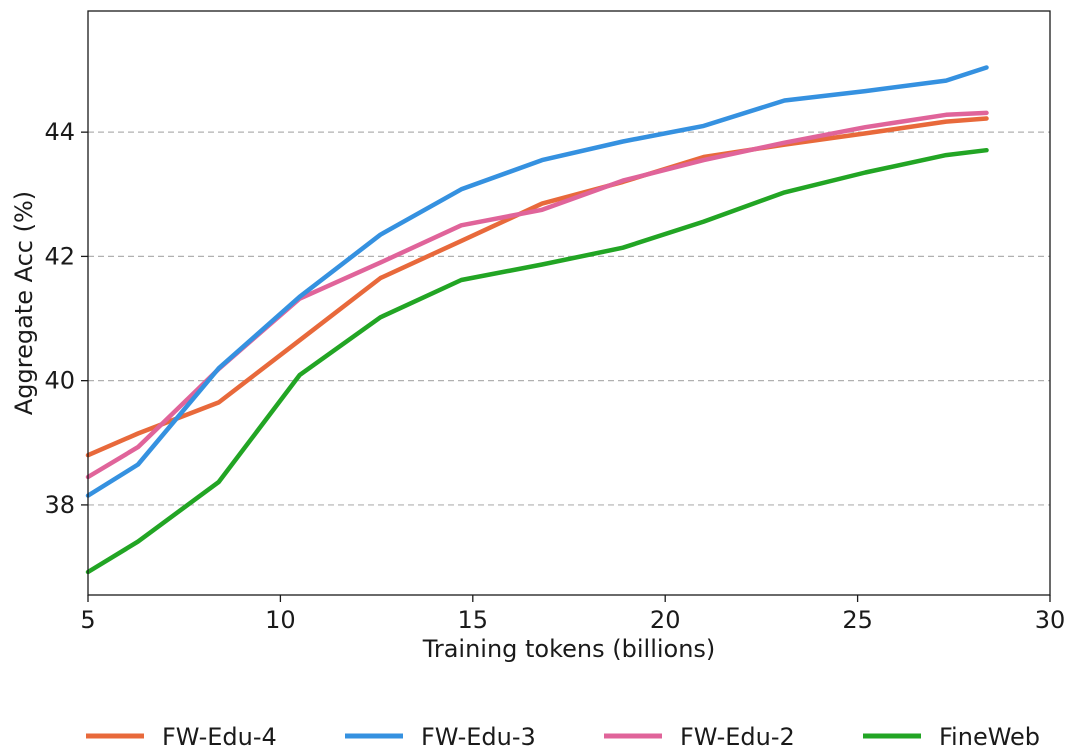  Describe the element at coordinates (737, 737) in the screenshot. I see `legend-label: FW-Edu-2` at that location.